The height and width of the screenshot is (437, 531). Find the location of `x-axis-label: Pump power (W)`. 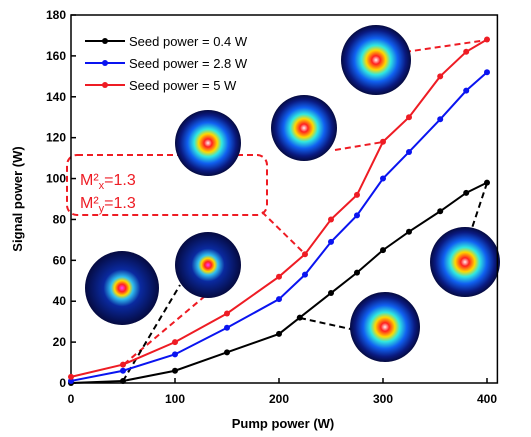

x-axis-label: Pump power (W) is located at coordinates (283, 423).